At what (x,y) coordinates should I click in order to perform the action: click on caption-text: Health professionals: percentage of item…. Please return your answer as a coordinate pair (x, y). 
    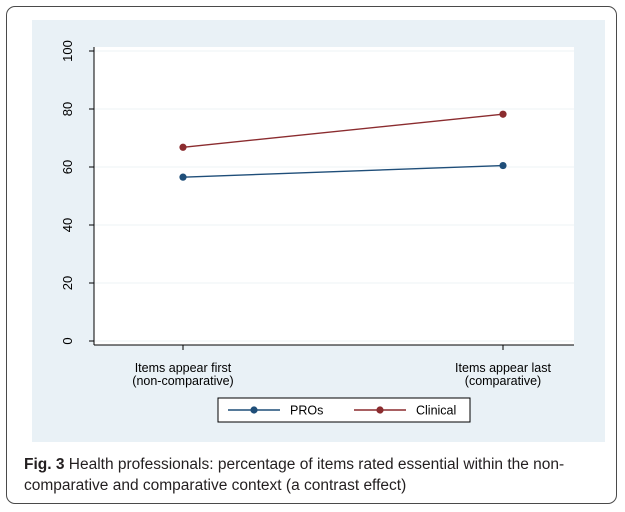
    Looking at the image, I should click on (294, 475).